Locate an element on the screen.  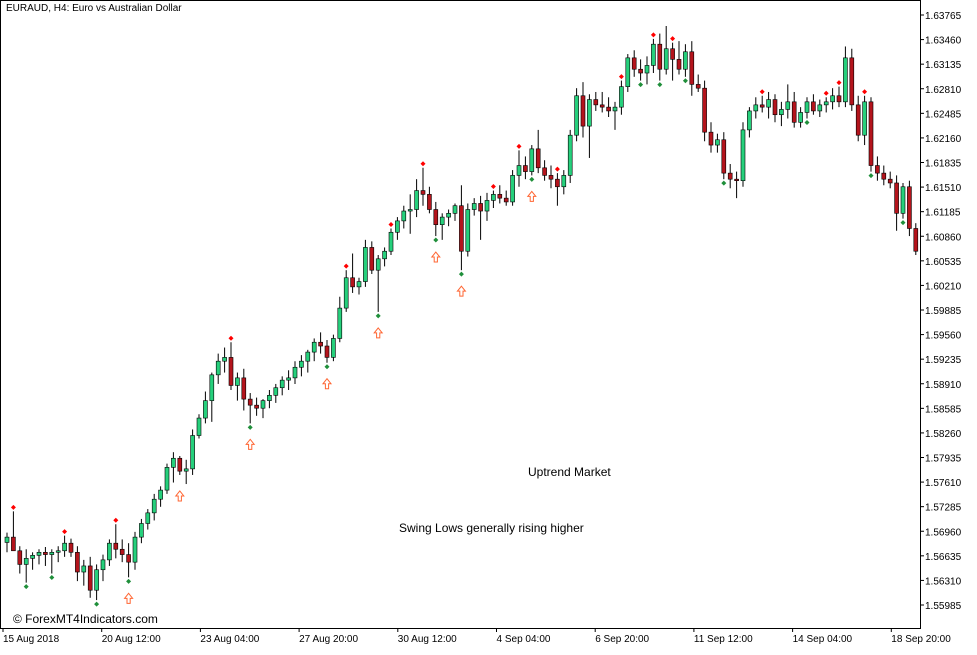
price-tick-label: 1.57935 is located at coordinates (943, 459).